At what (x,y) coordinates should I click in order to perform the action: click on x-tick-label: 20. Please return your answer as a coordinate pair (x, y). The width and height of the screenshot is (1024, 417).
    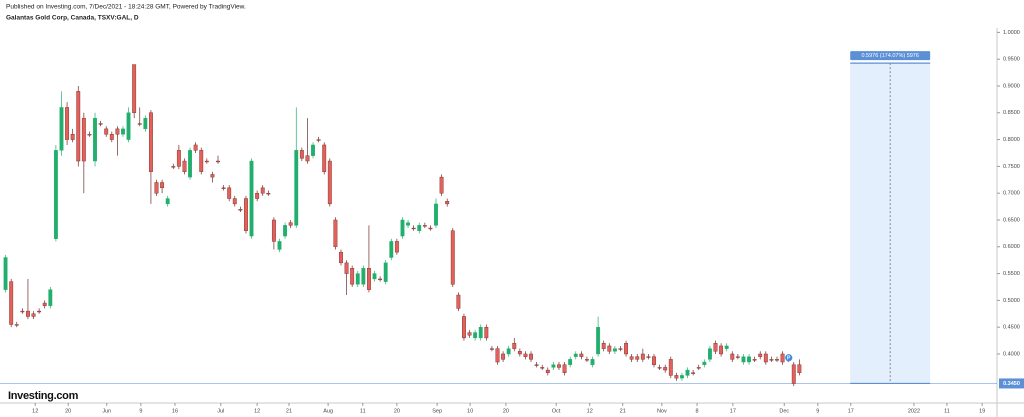
    Looking at the image, I should click on (68, 411).